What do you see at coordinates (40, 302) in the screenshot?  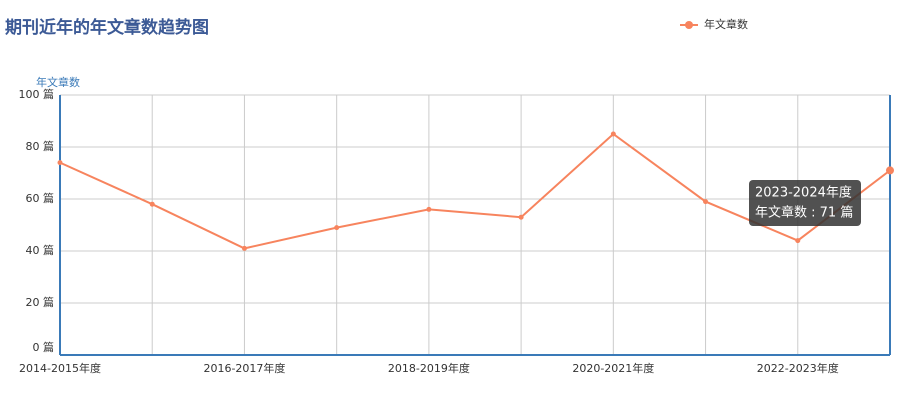 I see `y-tick-label: 20 篇` at bounding box center [40, 302].